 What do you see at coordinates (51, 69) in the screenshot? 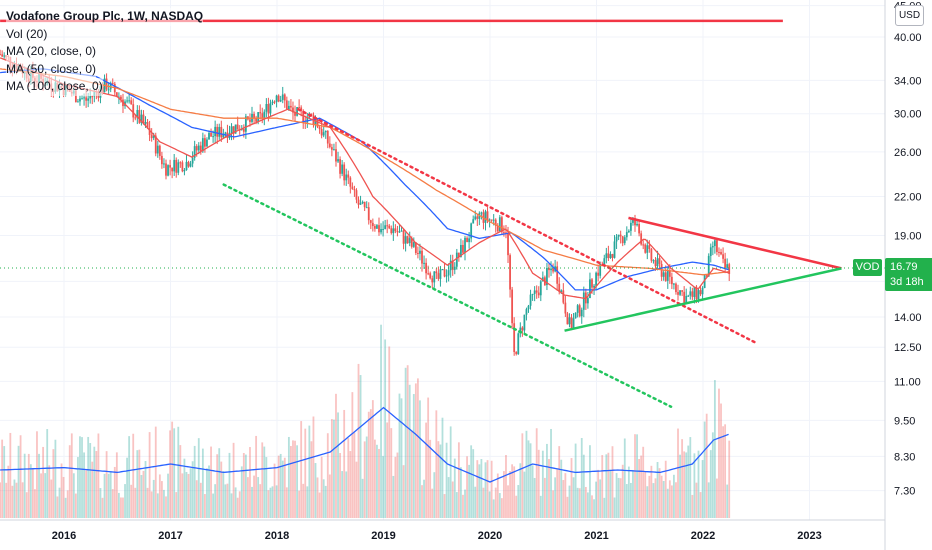
I see `legend-ma50: MA (50, close, 0)` at bounding box center [51, 69].